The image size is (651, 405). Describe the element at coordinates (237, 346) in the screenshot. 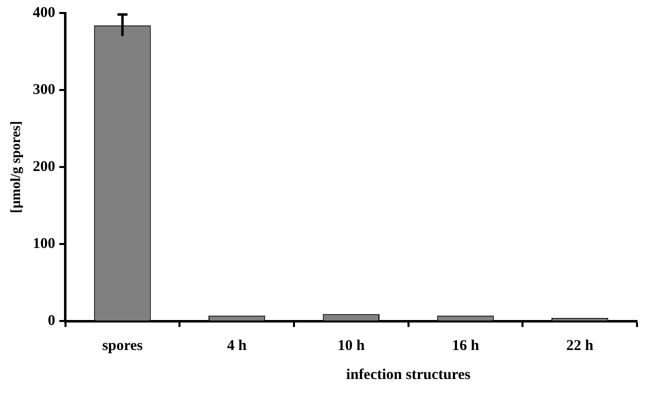

I see `x-tick-label: 4 h` at that location.